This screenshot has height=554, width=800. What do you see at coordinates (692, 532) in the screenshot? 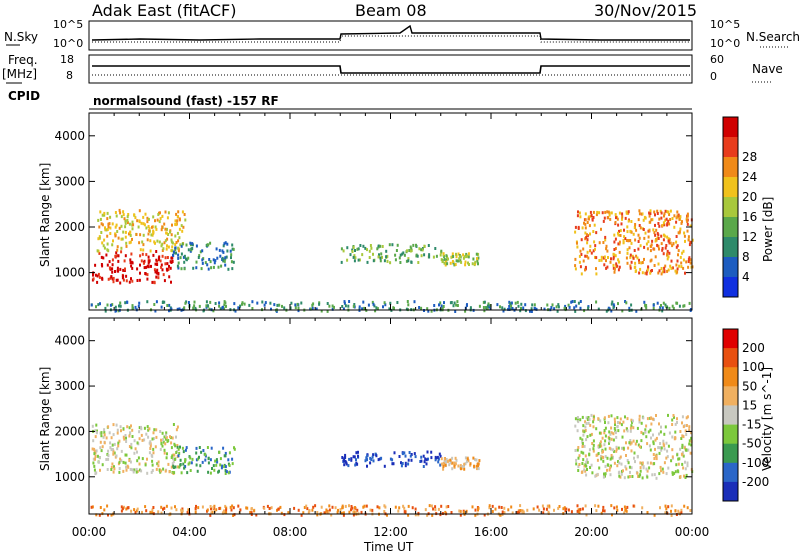
I see `x-tick-label: 00:00` at bounding box center [692, 532].